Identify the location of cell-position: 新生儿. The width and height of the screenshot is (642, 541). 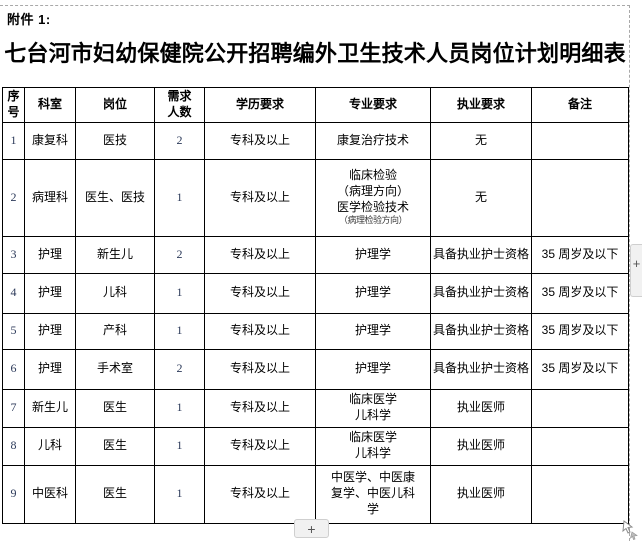
(115, 254).